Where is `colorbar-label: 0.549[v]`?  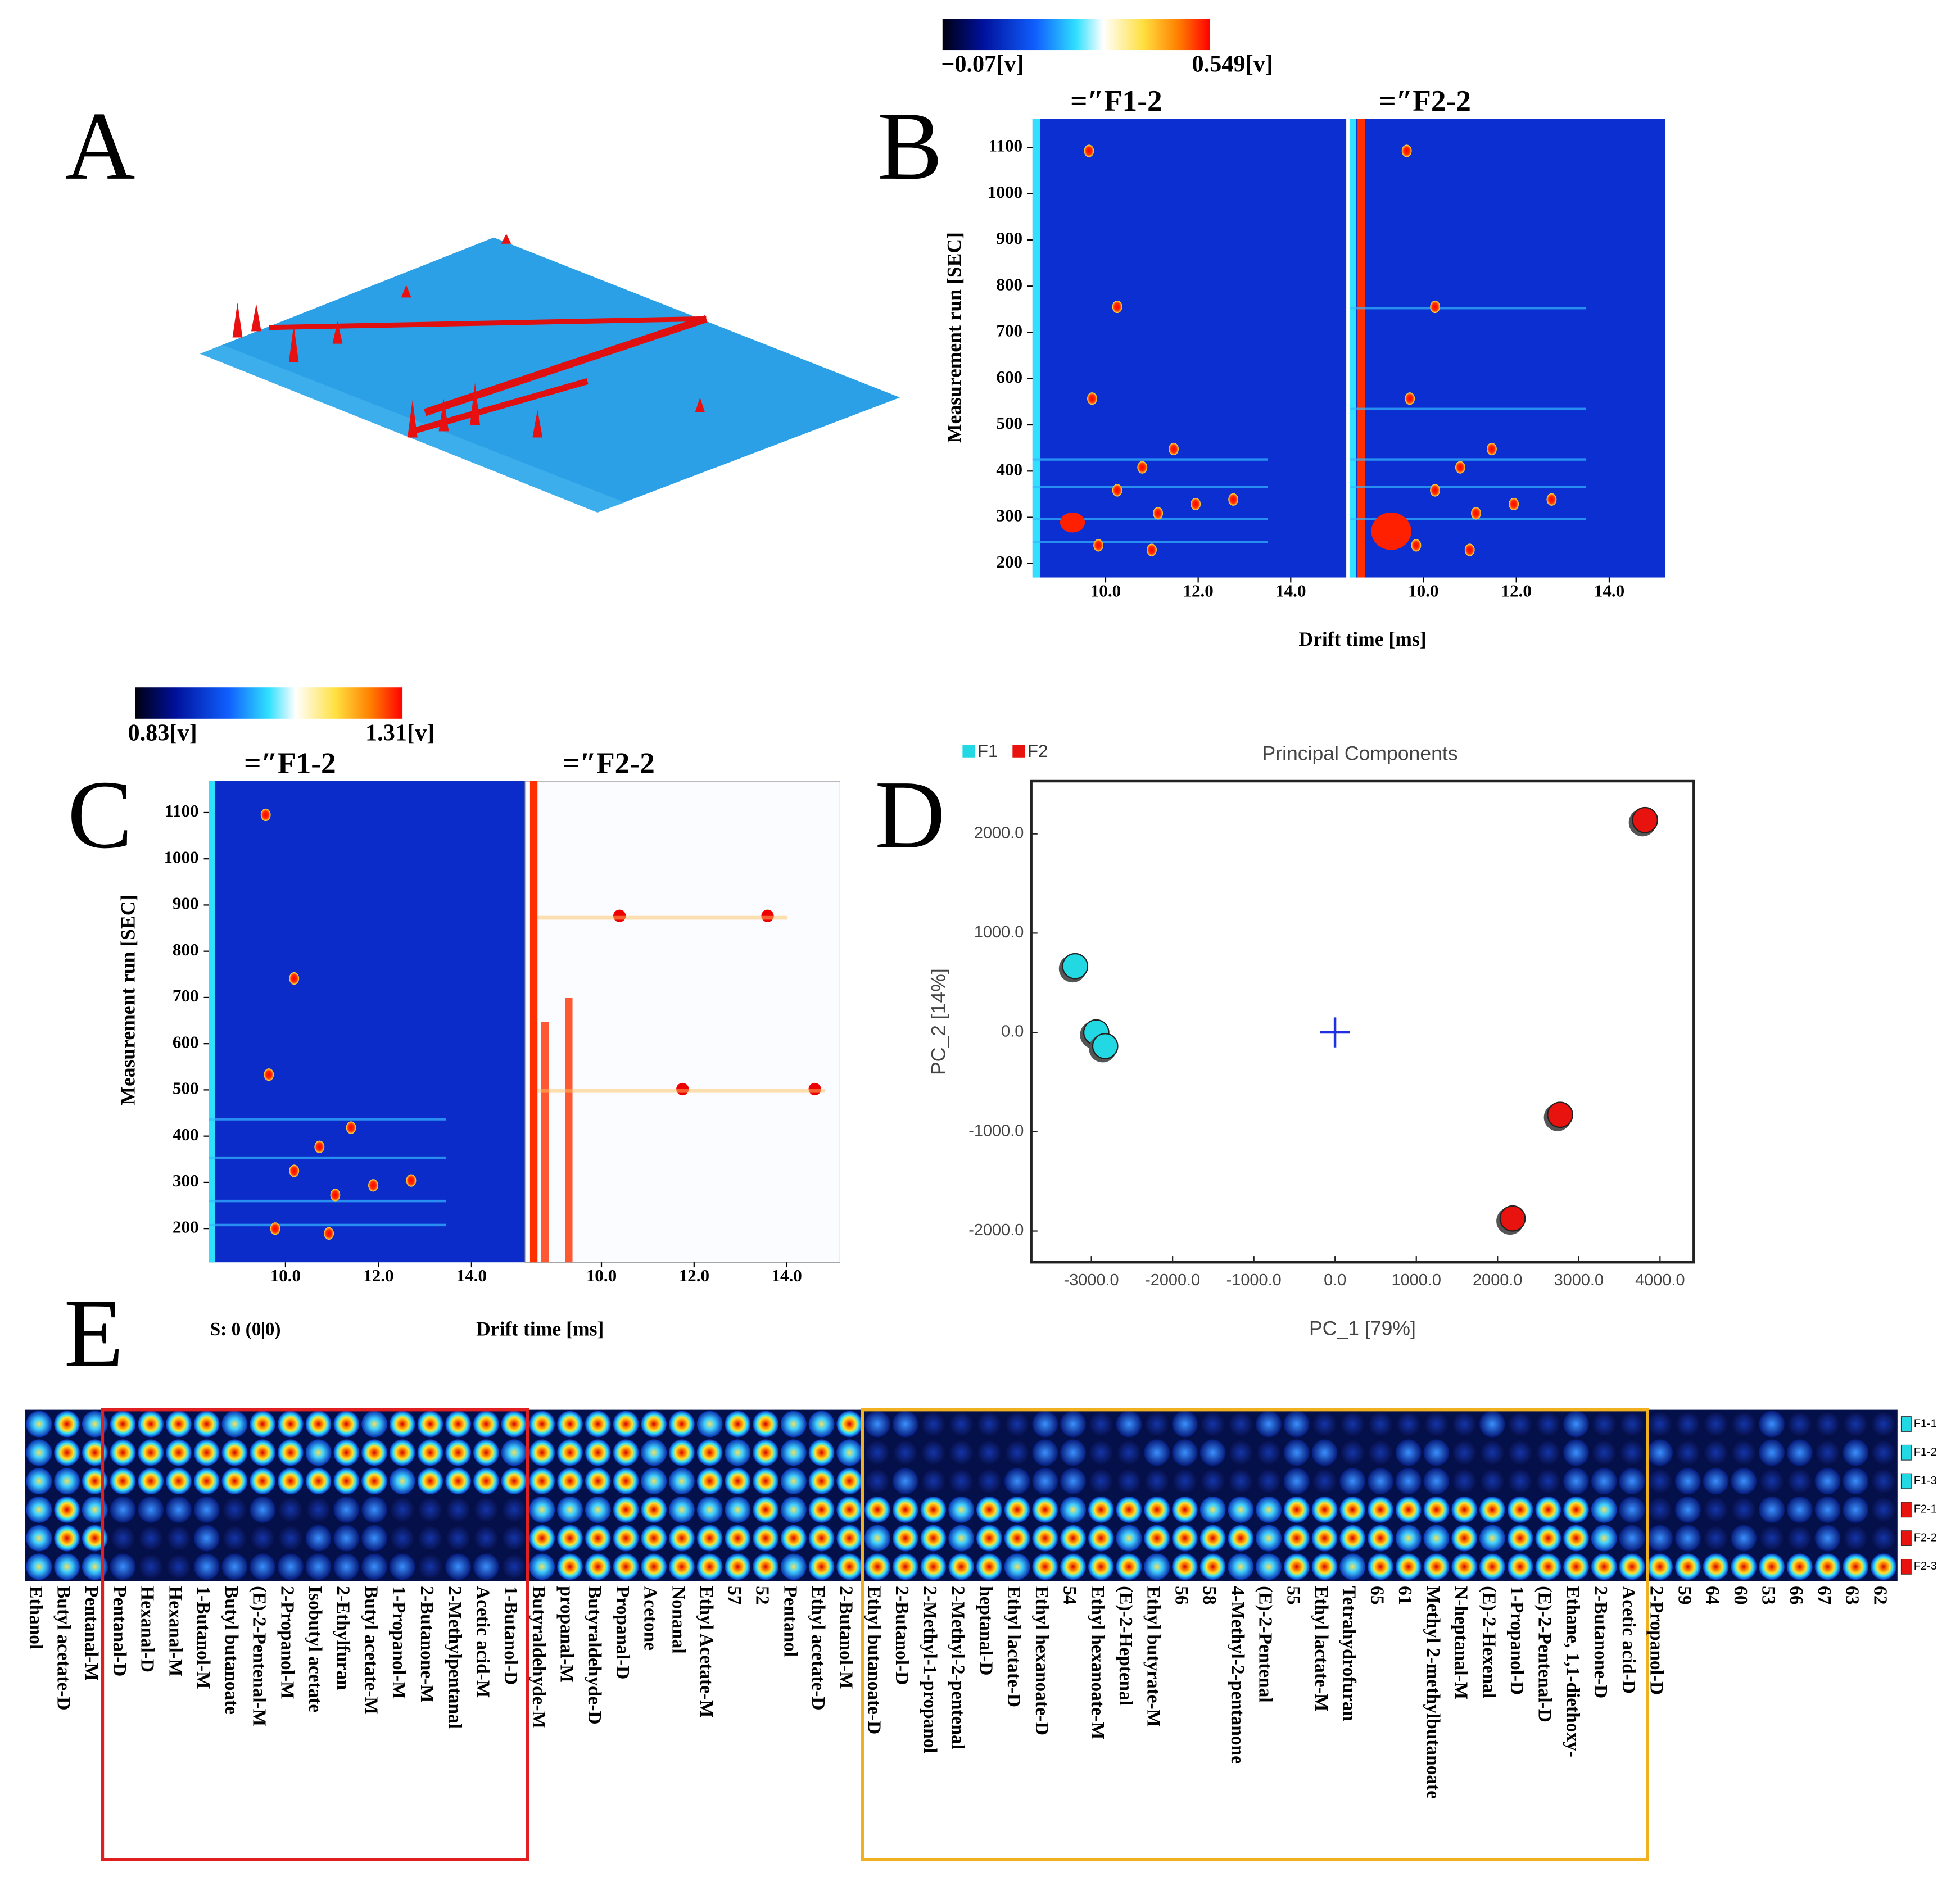 colorbar-label: 0.549[v] is located at coordinates (1232, 64).